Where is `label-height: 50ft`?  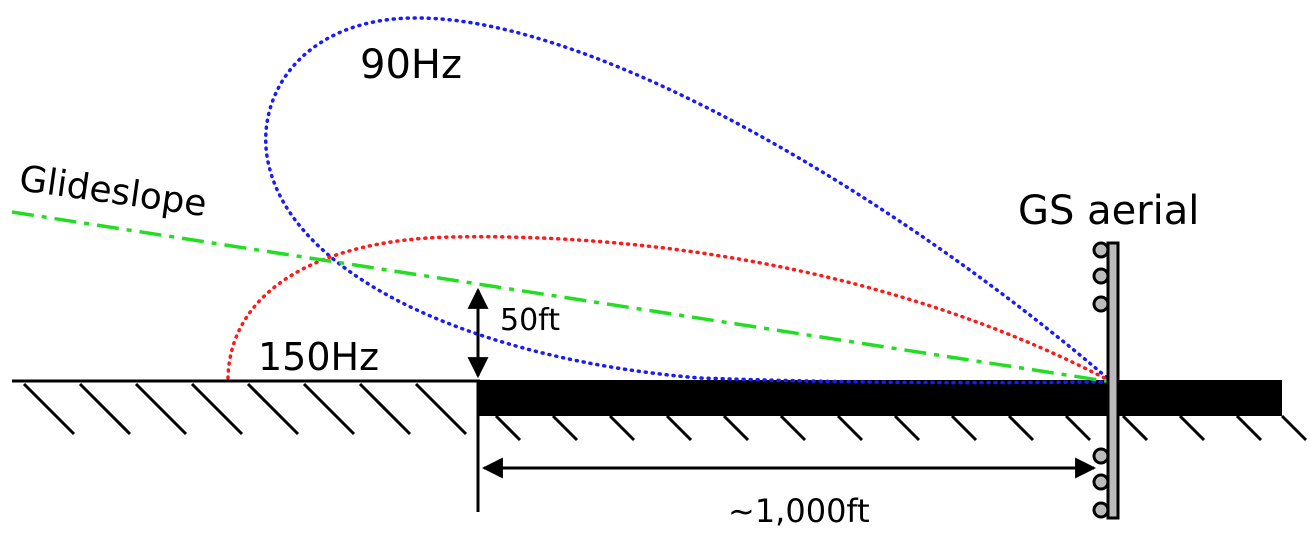
label-height: 50ft is located at coordinates (530, 320).